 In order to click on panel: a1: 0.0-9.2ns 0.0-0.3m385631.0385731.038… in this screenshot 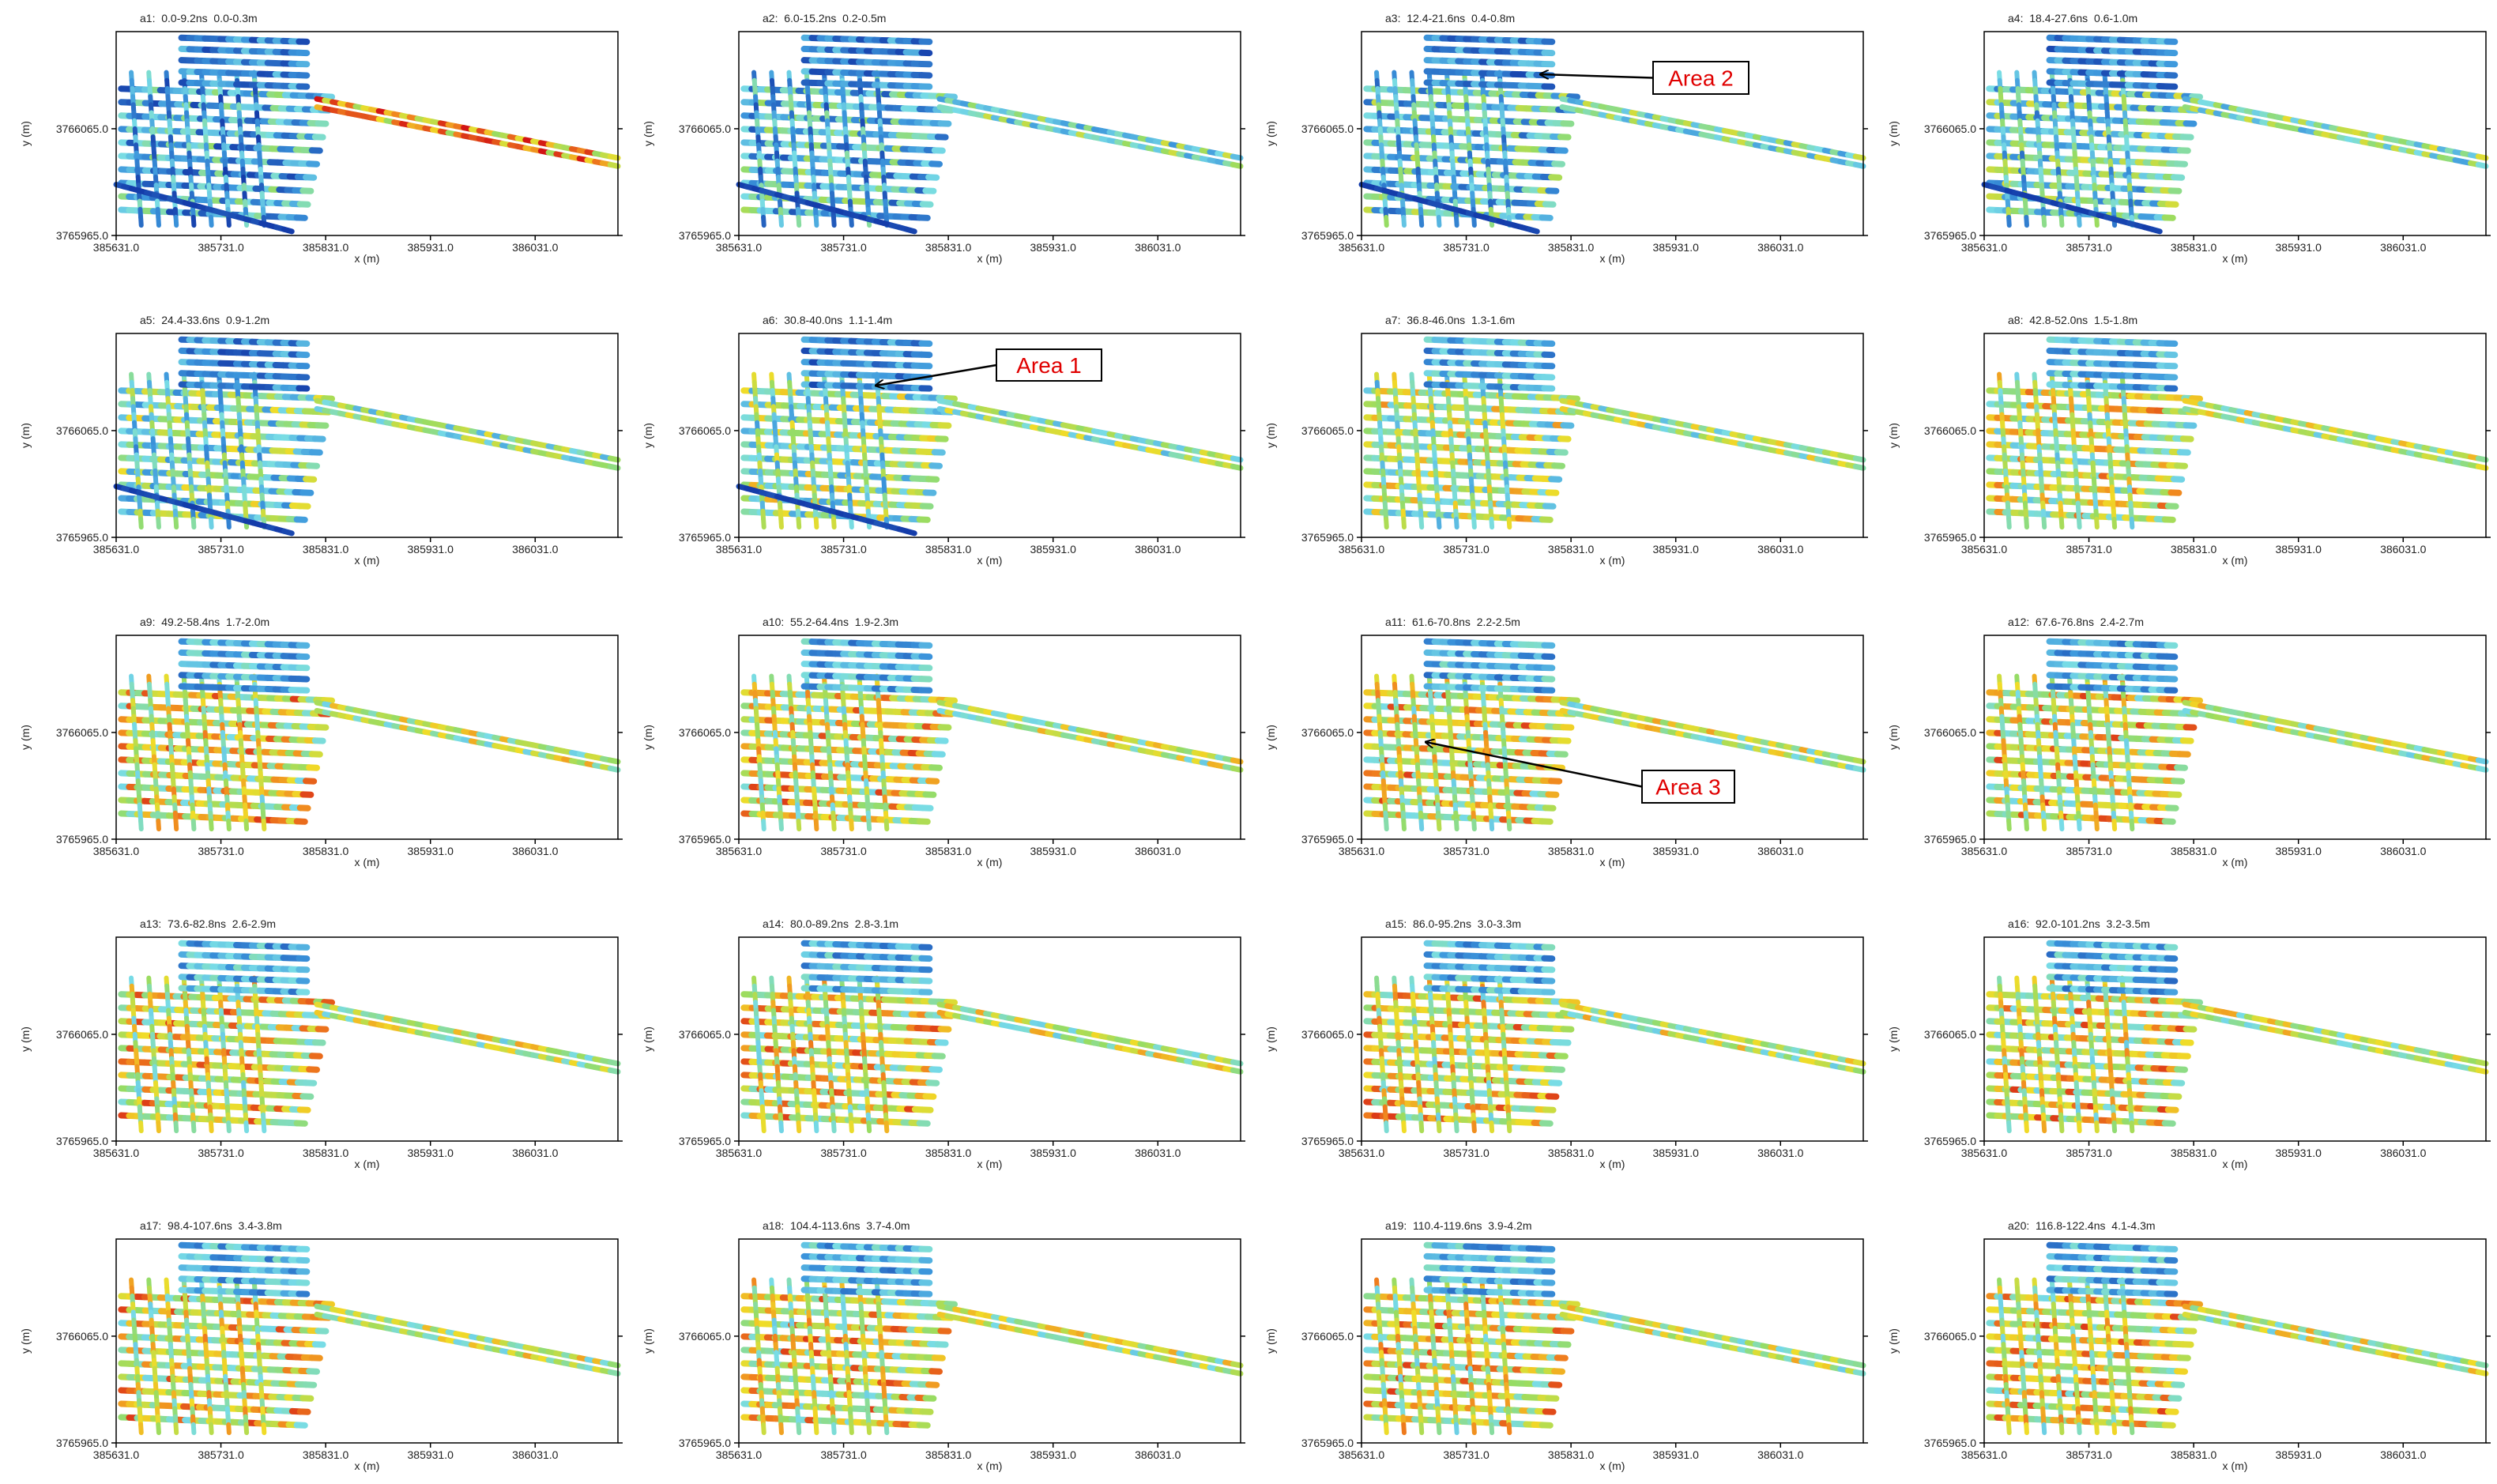, I will do `click(321, 138)`.